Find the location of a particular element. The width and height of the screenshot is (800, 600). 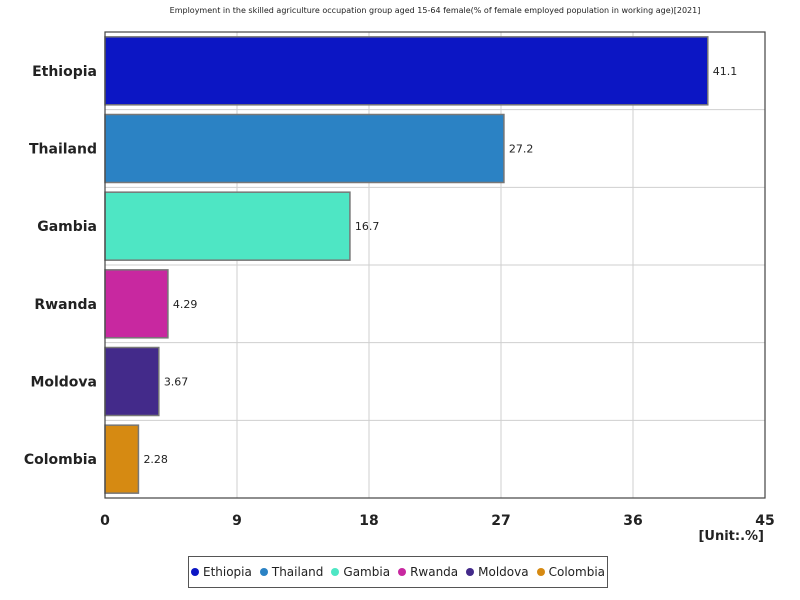

category-label: Rwanda is located at coordinates (65, 305).